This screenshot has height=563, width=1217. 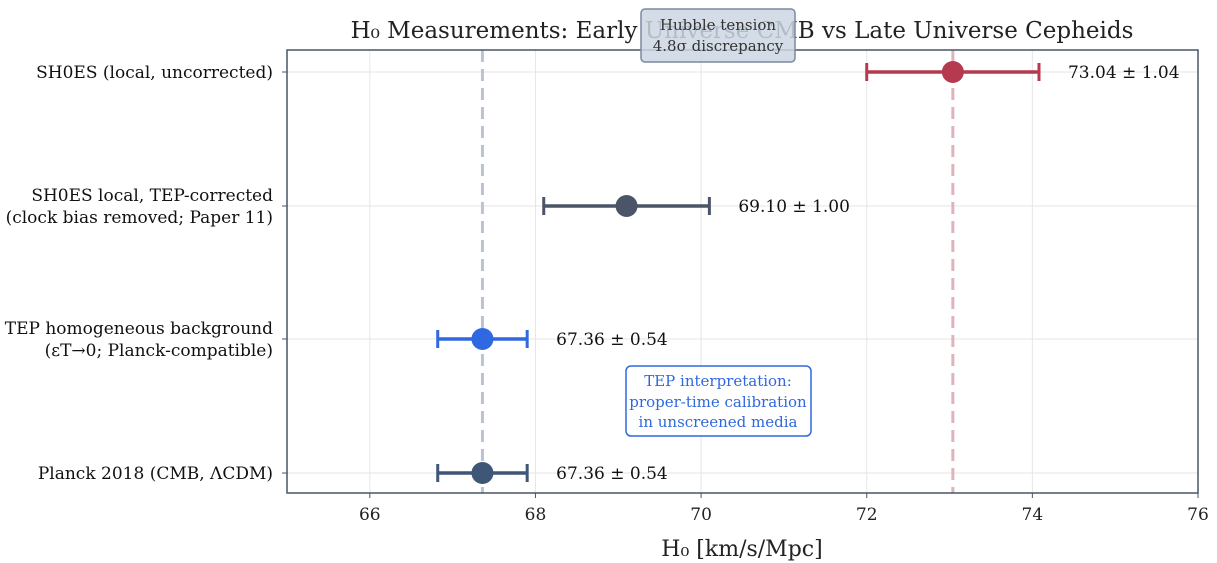 I want to click on x-tick-label: 70, so click(x=701, y=515).